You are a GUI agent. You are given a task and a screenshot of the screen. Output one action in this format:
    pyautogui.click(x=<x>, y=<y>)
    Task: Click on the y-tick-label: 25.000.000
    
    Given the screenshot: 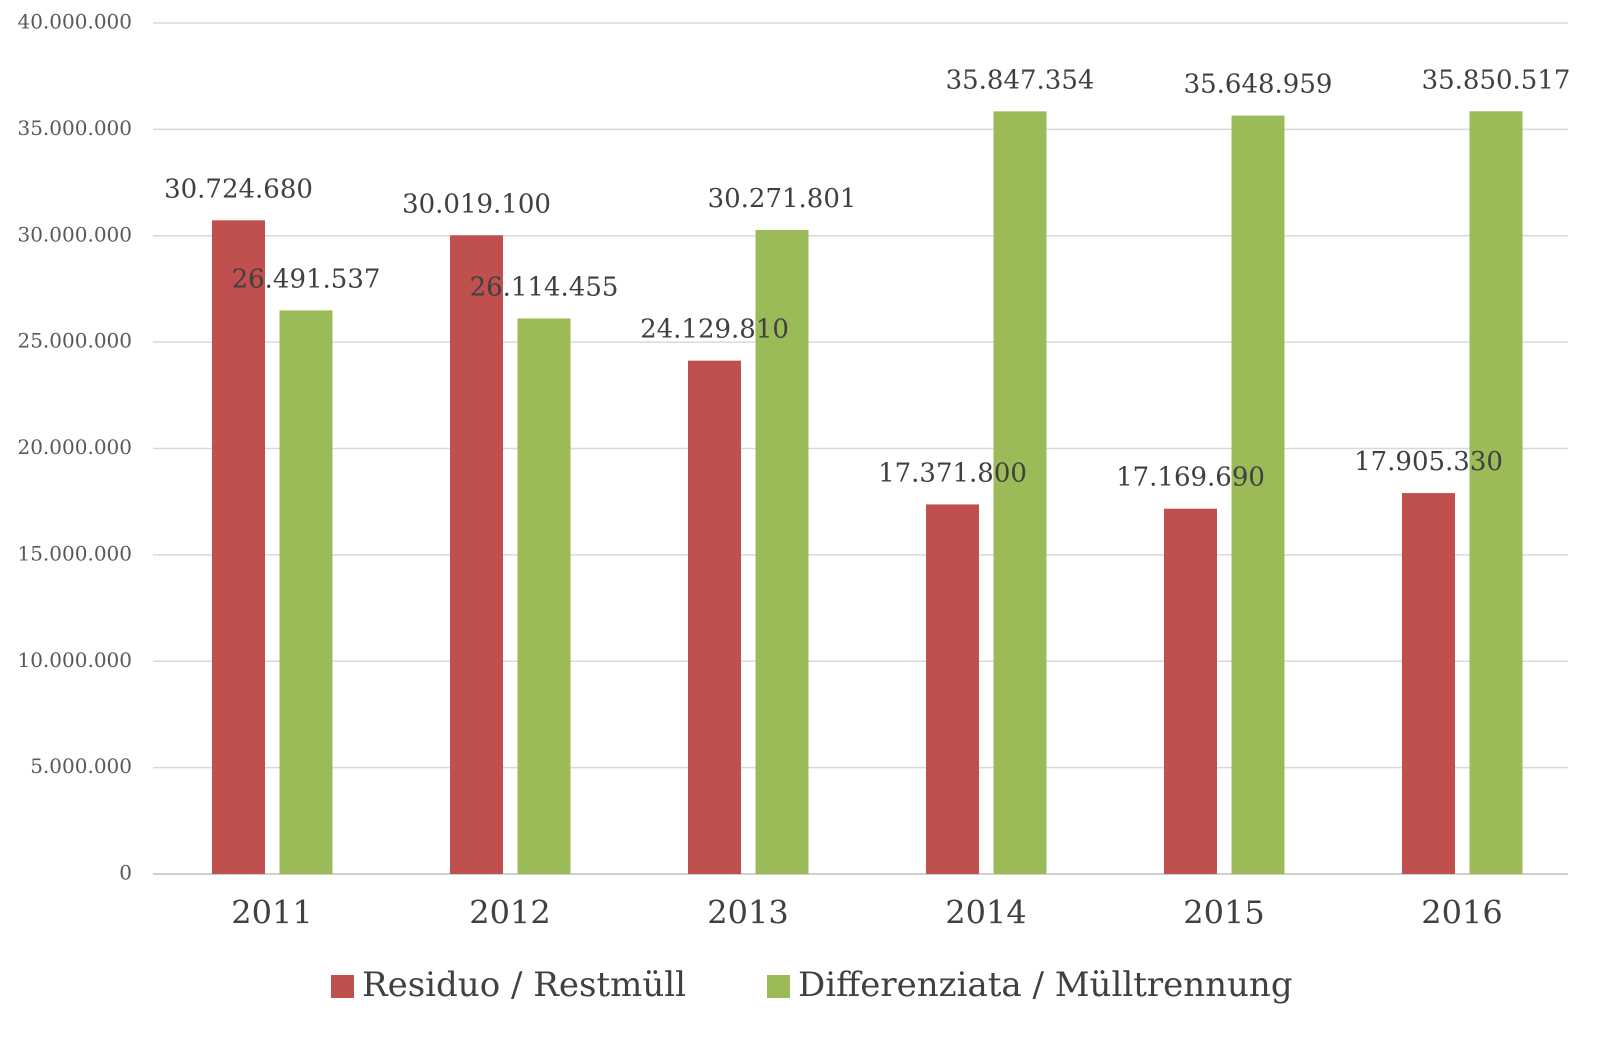 What is the action you would take?
    pyautogui.click(x=74, y=341)
    